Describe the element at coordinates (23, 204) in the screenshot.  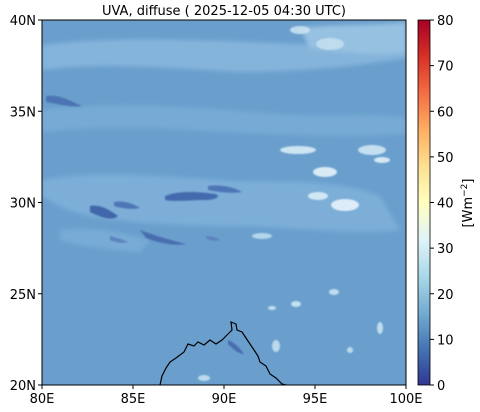
I see `y-tick-label: 30N` at that location.